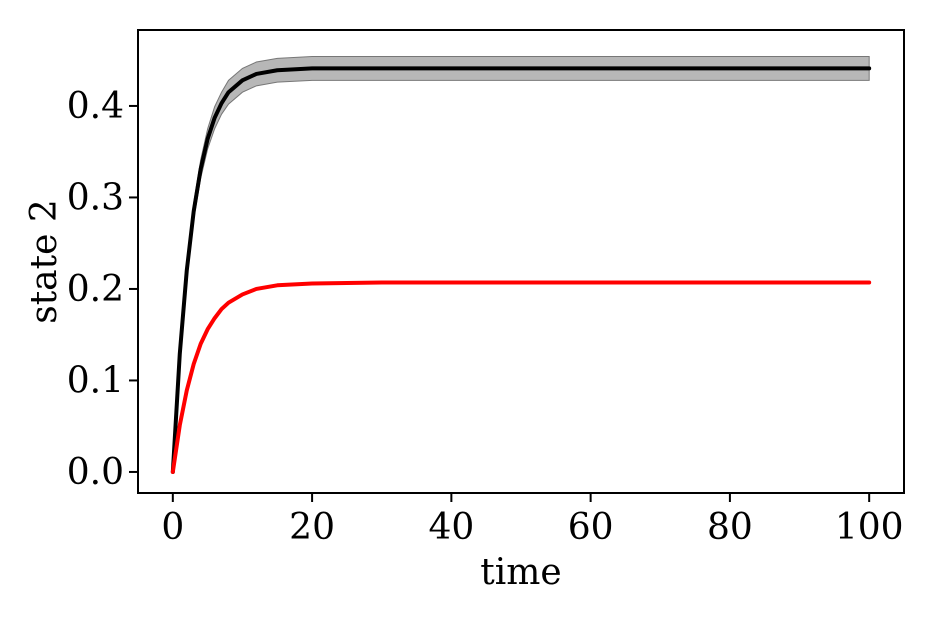 Image resolution: width=934 pixels, height=623 pixels. Describe the element at coordinates (44, 261) in the screenshot. I see `y-axis-label: state 2` at that location.